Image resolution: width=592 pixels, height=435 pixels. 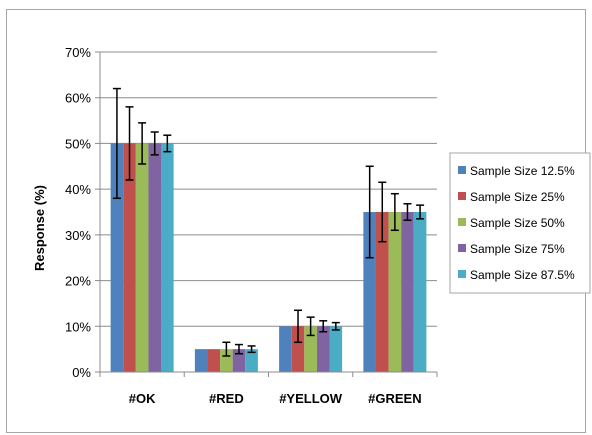 I want to click on x-tick-label: #OK, so click(x=142, y=398).